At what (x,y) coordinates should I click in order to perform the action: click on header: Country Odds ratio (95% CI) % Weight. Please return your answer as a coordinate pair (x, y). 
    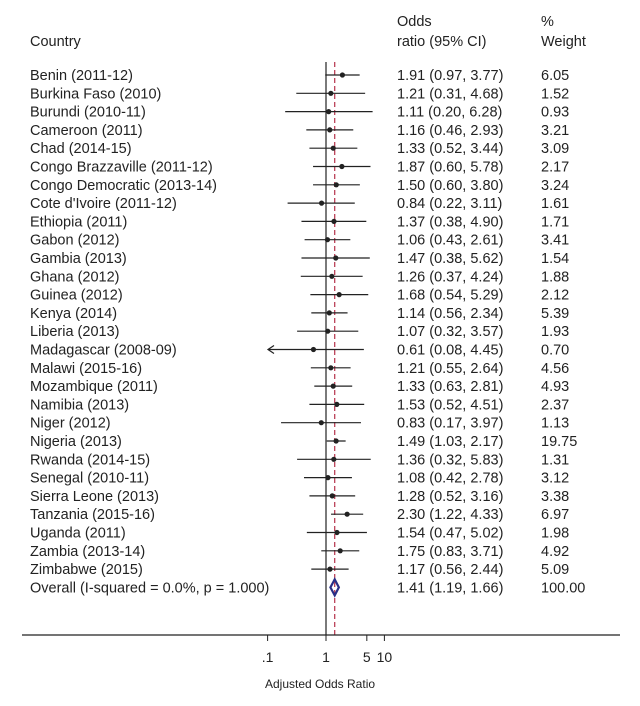
    Looking at the image, I should click on (308, 32).